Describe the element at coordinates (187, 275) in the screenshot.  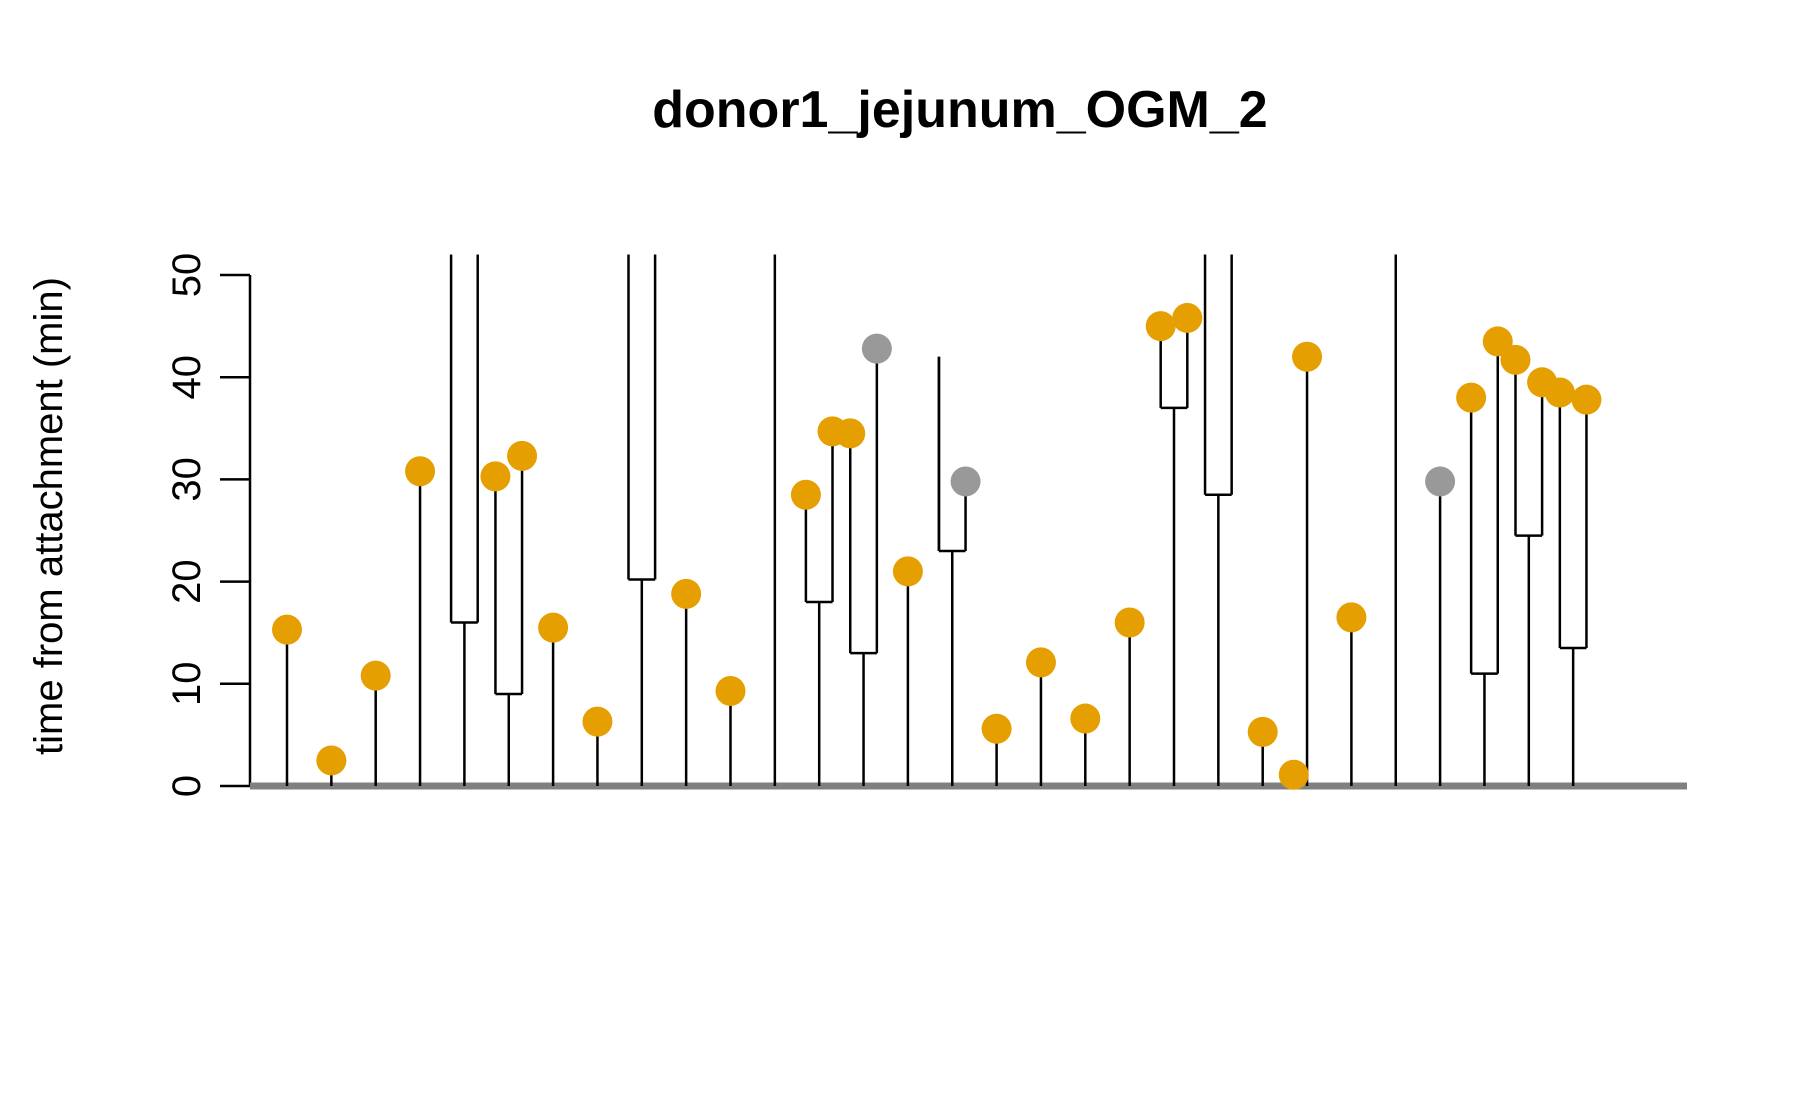
I see `y-tick-label: 50` at that location.